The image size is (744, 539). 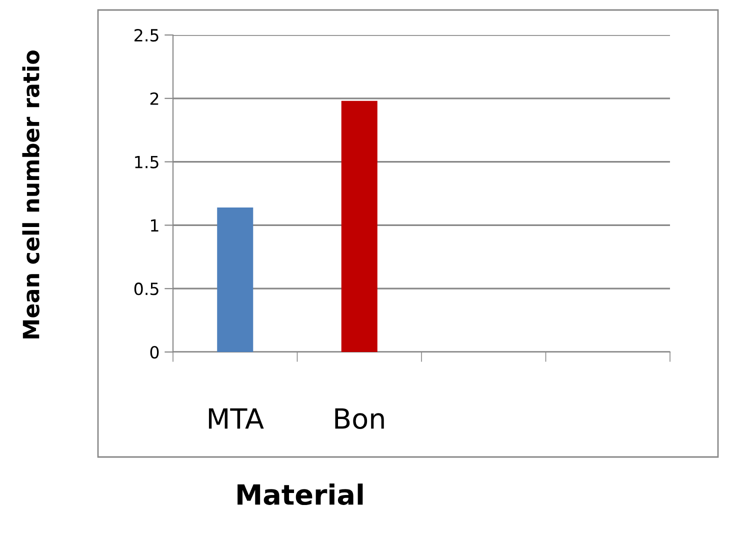 What do you see at coordinates (146, 289) in the screenshot?
I see `y-tick-label: 0.5` at bounding box center [146, 289].